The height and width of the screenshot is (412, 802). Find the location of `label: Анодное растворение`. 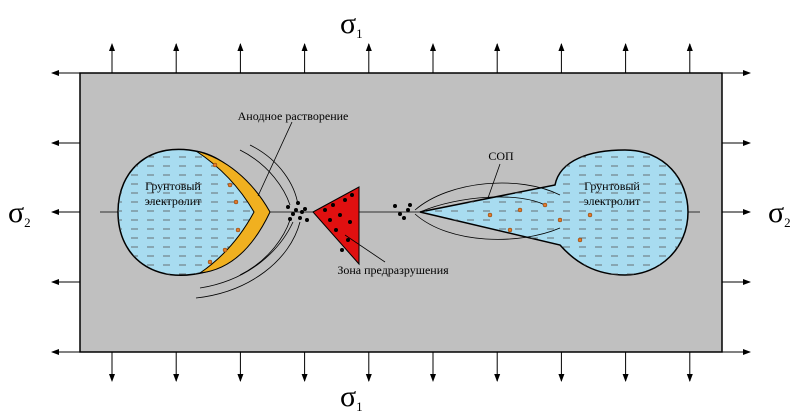

label: Анодное растворение is located at coordinates (293, 116).